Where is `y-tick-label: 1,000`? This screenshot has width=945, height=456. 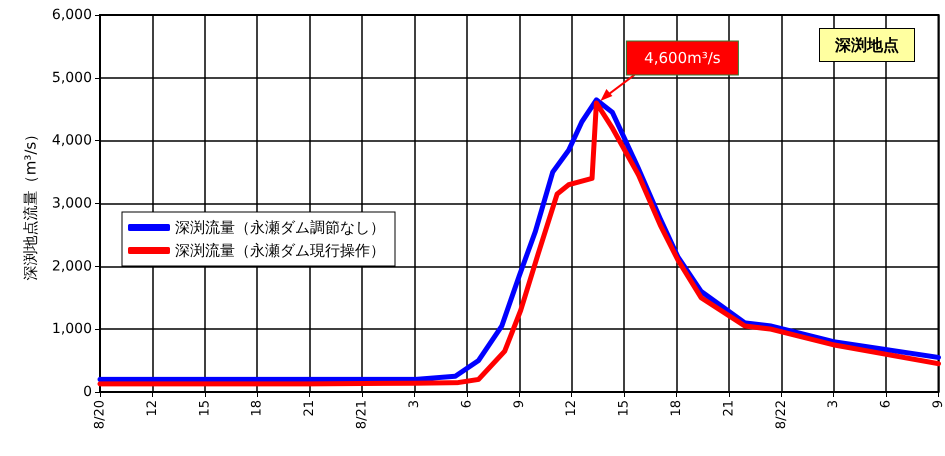 y-tick-label: 1,000 is located at coordinates (72, 329).